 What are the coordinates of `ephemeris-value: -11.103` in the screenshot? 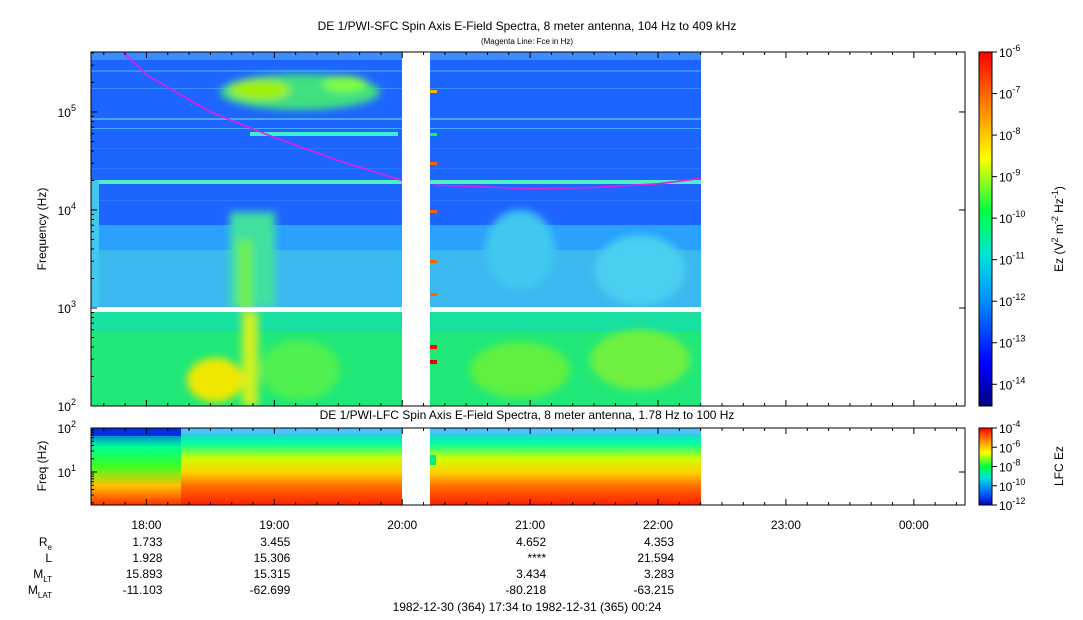 It's located at (143, 590).